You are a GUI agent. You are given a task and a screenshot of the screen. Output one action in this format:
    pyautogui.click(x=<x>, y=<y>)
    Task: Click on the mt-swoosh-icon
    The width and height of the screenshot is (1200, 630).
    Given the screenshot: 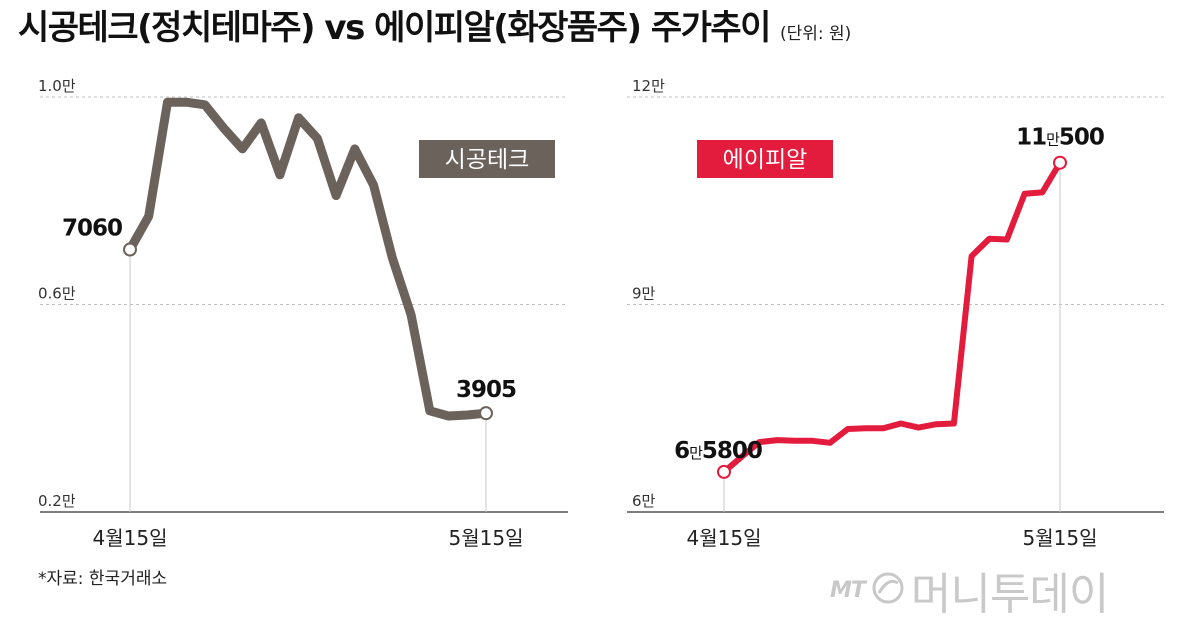 What is the action you would take?
    pyautogui.click(x=888, y=590)
    